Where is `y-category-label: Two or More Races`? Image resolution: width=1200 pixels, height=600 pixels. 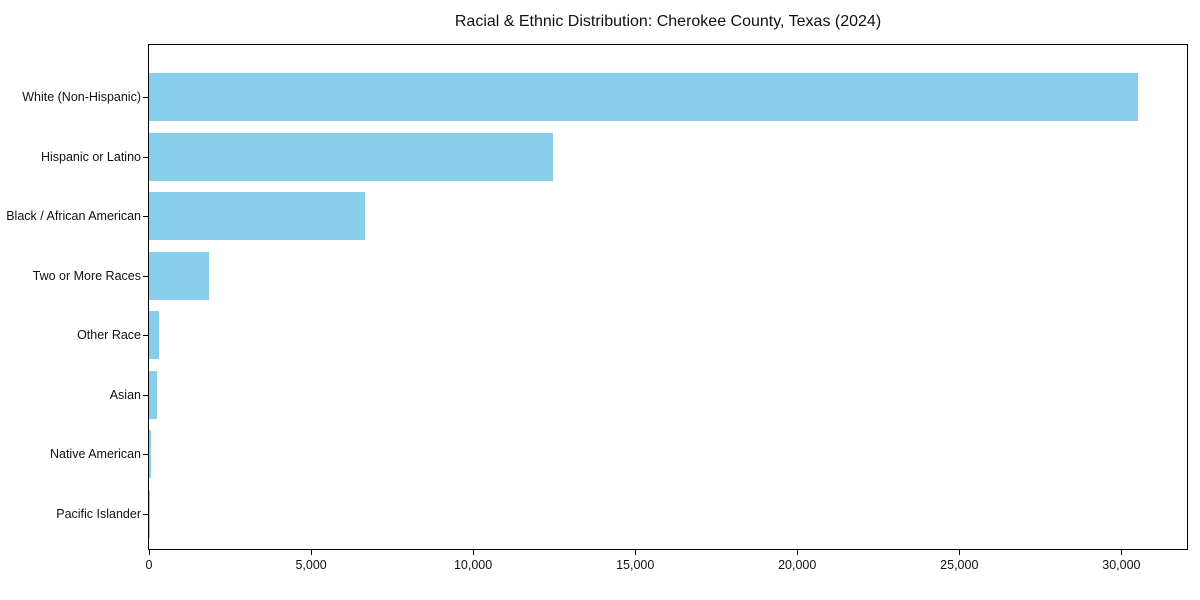
y-category-label: Two or More Races is located at coordinates (86, 275).